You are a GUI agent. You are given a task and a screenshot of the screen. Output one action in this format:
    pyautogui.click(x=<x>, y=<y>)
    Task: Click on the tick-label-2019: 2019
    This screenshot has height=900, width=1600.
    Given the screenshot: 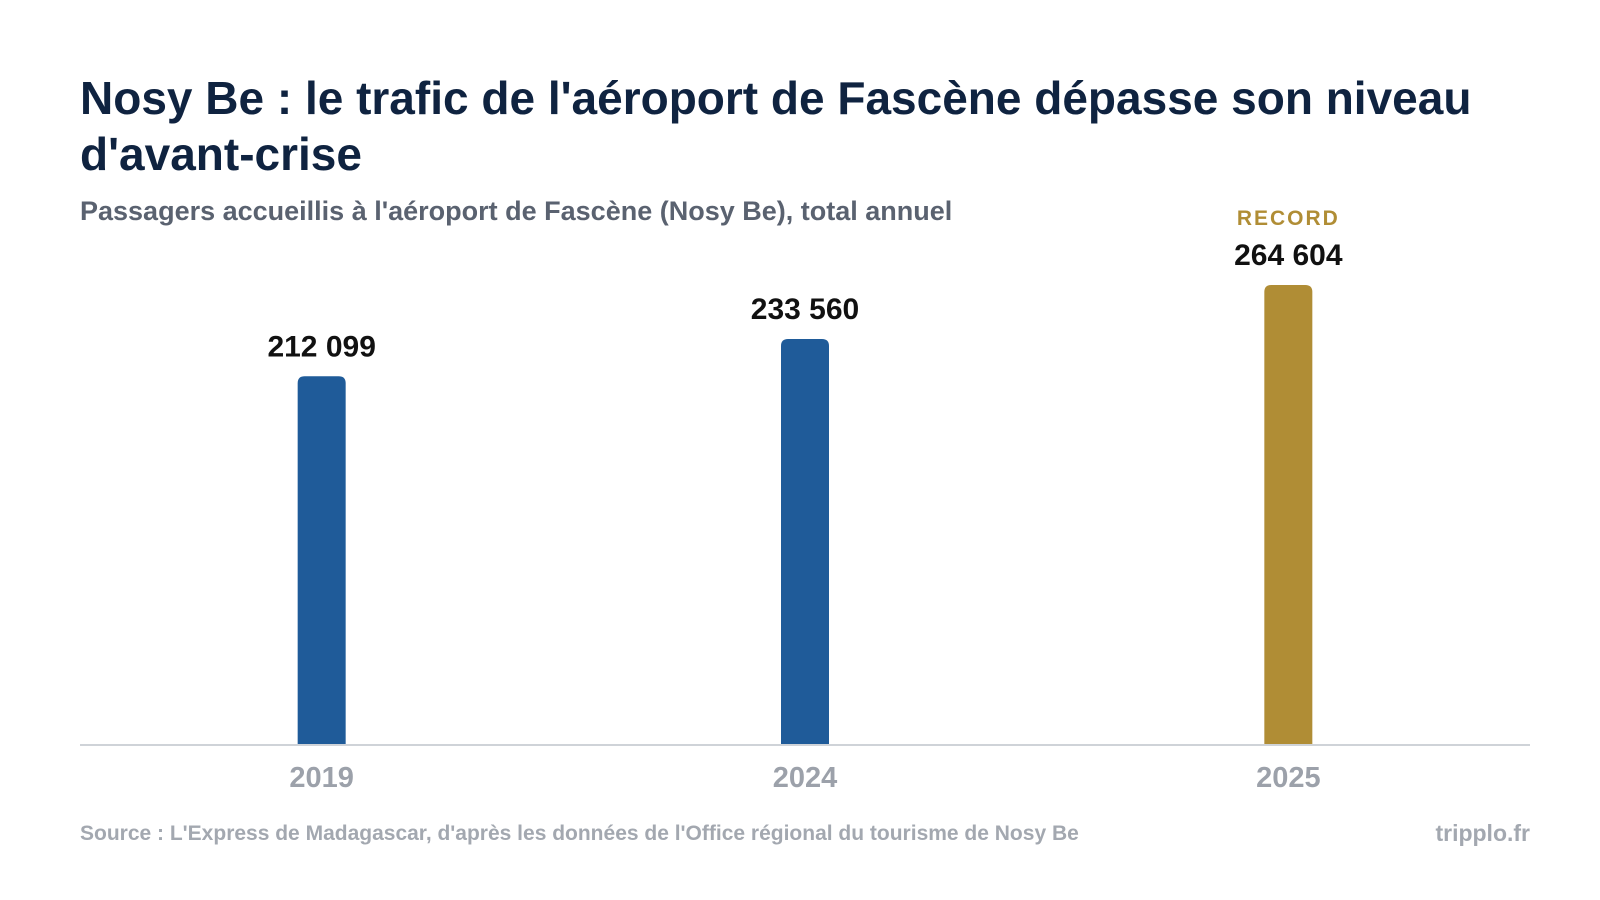 What is the action you would take?
    pyautogui.click(x=321, y=778)
    